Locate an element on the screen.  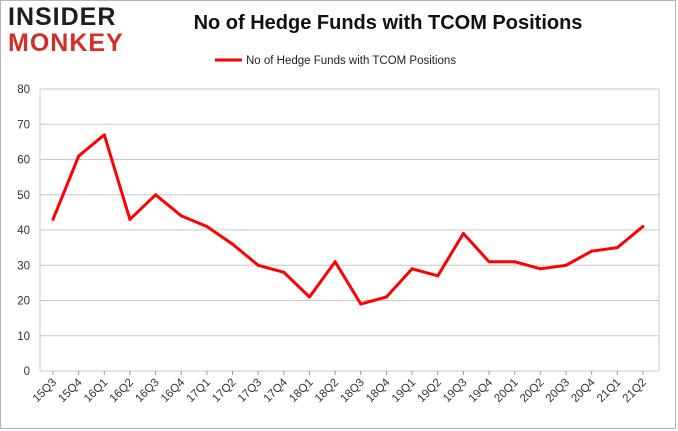
x-tick-label-19Q2: 19Q2 is located at coordinates (429, 391).